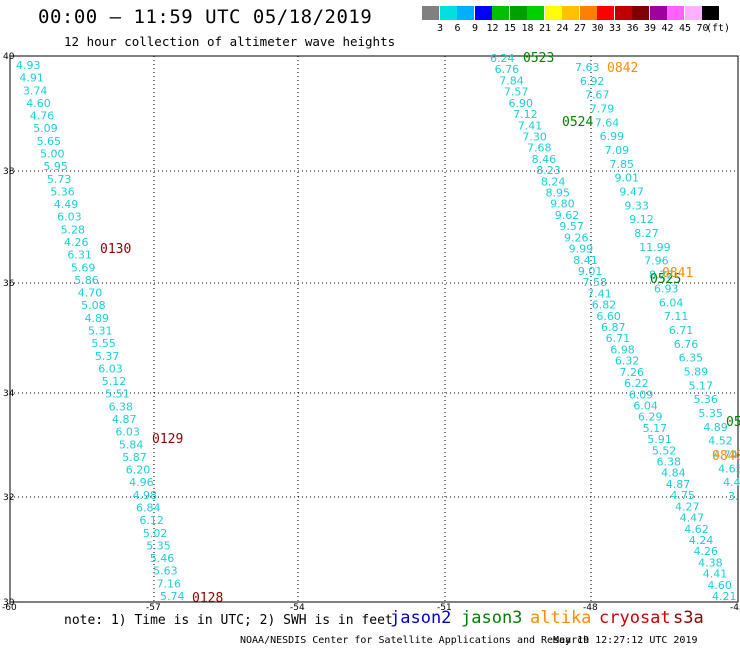  I want to click on jason3-track-swh-value: 5.91, so click(659, 439).